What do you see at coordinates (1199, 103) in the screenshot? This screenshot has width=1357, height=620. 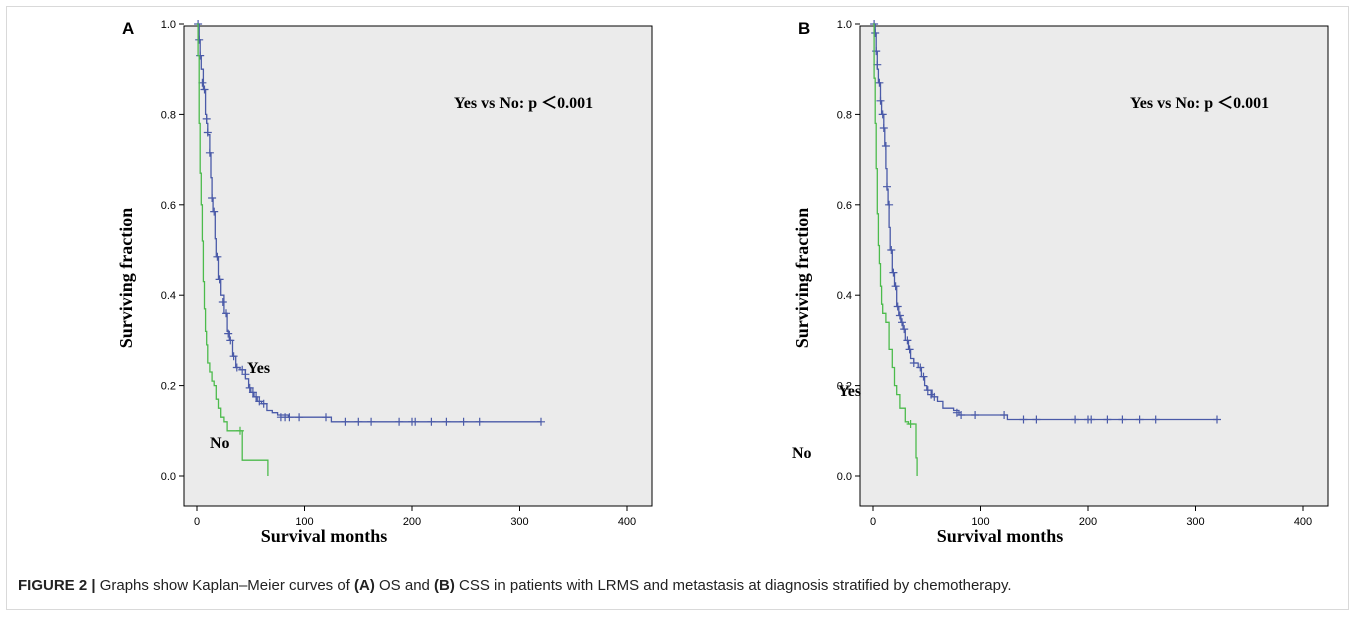 I see `p-value-annotation: Yes vs No: p ＜0.001` at bounding box center [1199, 103].